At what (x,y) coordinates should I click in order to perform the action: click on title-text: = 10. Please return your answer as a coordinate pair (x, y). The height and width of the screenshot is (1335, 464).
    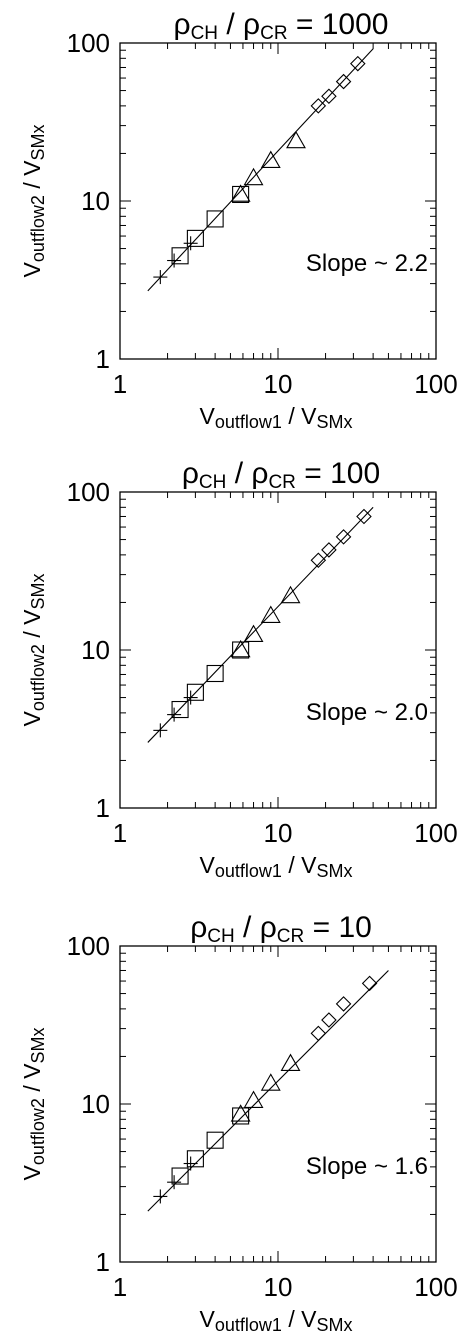
    Looking at the image, I should click on (338, 927).